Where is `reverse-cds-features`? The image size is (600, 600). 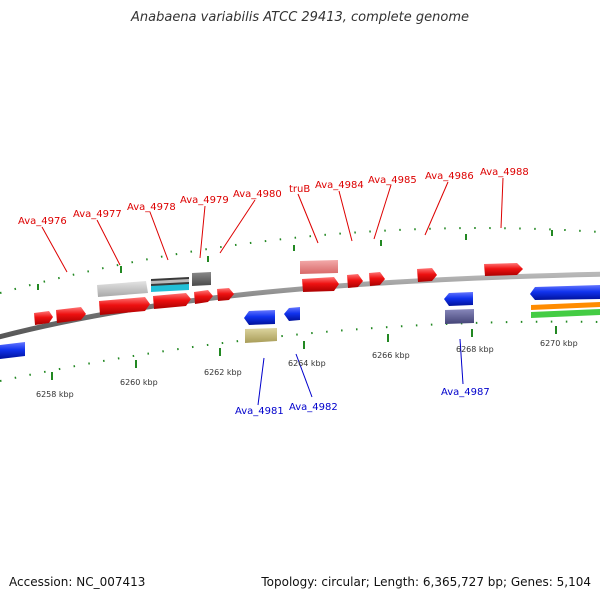
reverse-cds-features is located at coordinates (300, 322).